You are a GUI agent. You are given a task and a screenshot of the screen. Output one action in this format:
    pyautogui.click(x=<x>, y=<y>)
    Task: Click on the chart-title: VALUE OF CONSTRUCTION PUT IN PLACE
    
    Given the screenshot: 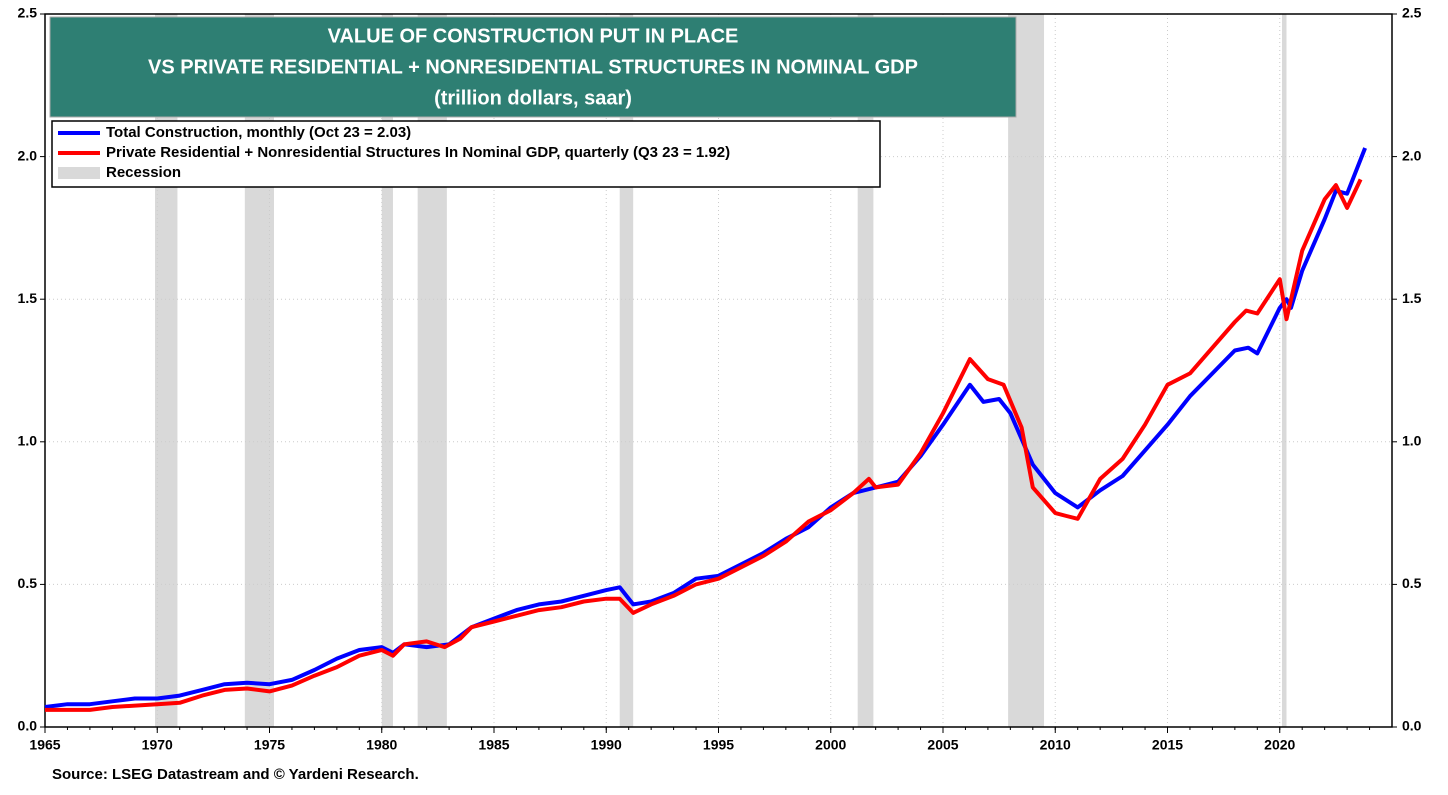 What is the action you would take?
    pyautogui.click(x=533, y=36)
    